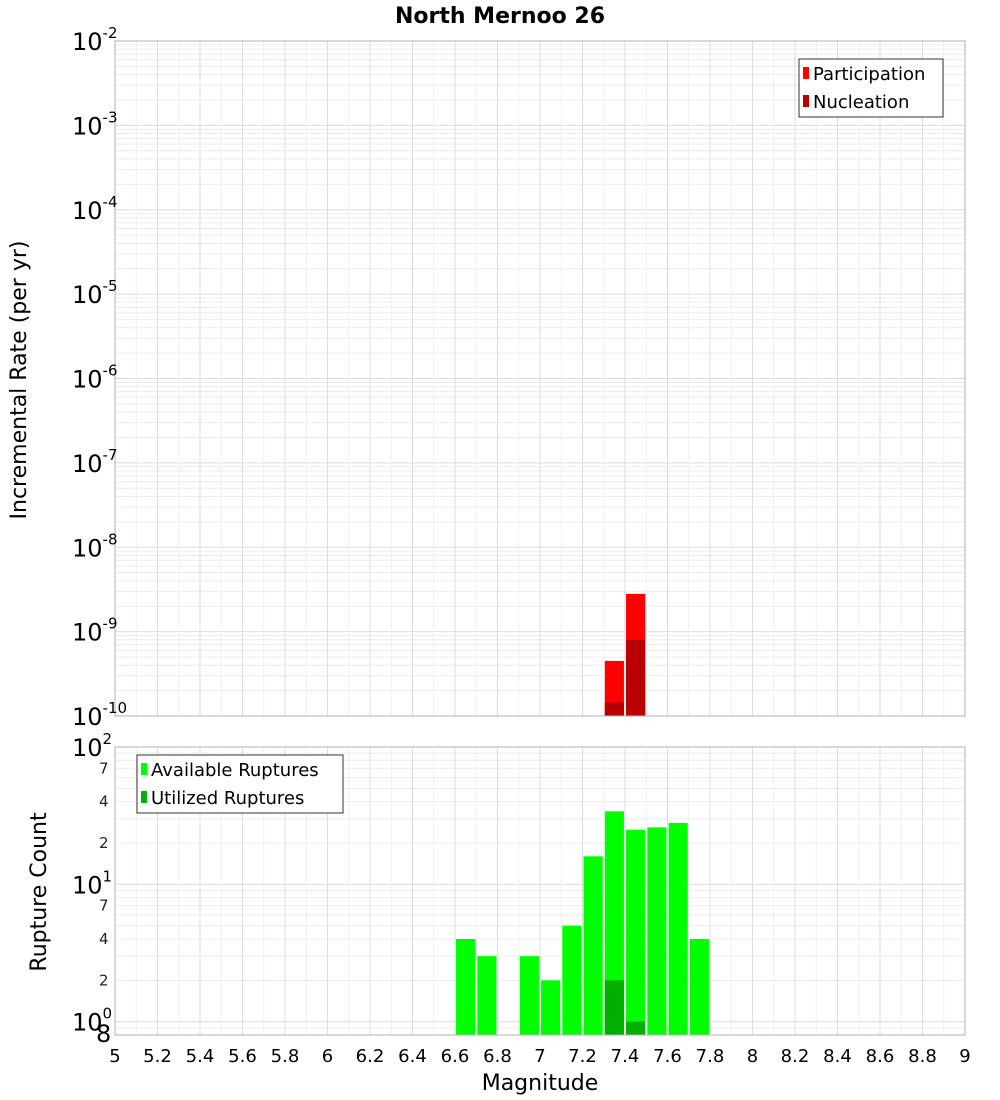 The image size is (1000, 1100). What do you see at coordinates (837, 1056) in the screenshot?
I see `x-tick-label: 8.4` at bounding box center [837, 1056].